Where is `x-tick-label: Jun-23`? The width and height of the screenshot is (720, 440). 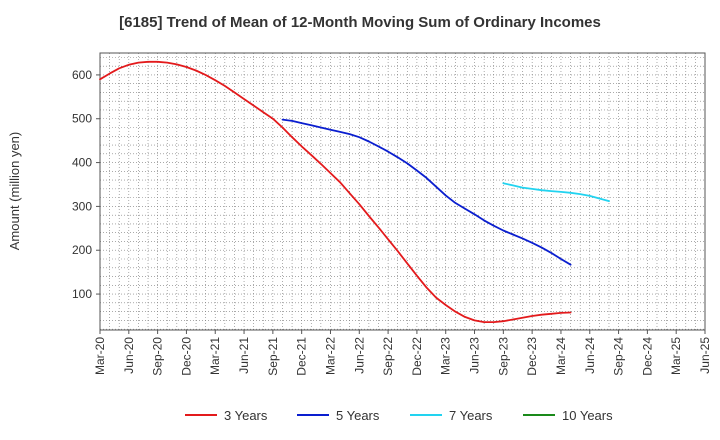
x-tick-label: Jun-23 is located at coordinates (475, 355).